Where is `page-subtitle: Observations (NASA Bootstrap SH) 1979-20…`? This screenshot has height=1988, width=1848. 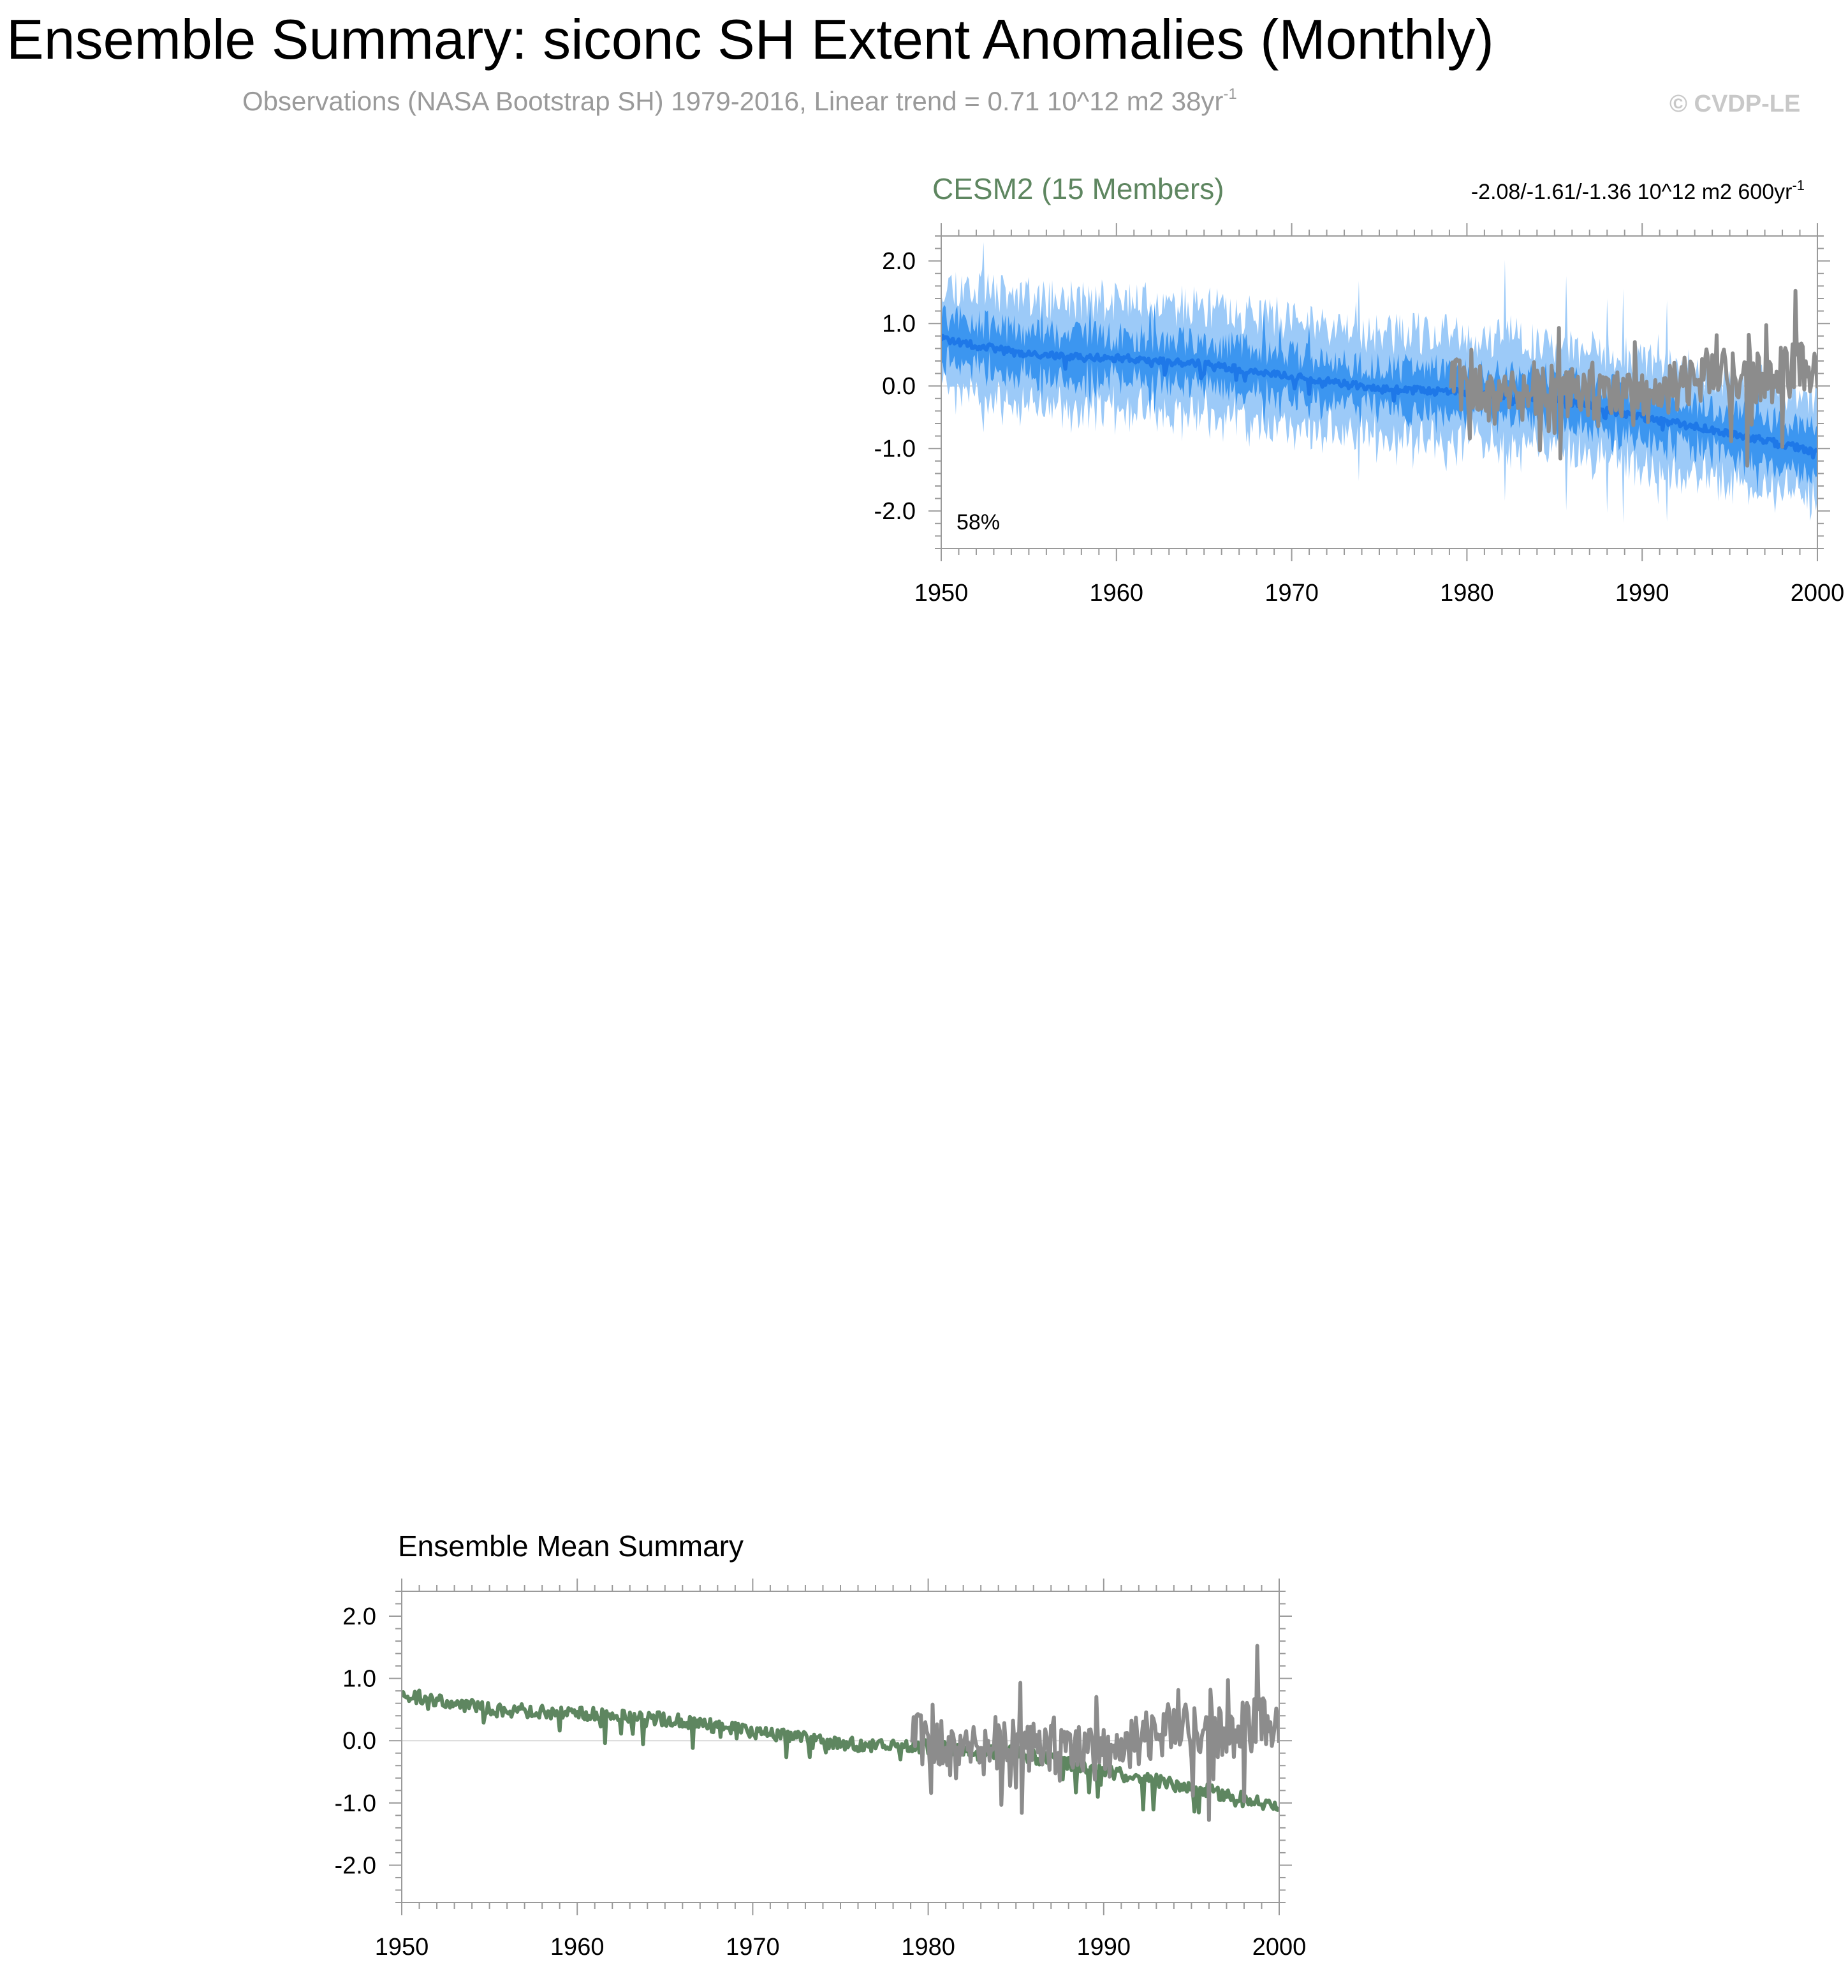 page-subtitle: Observations (NASA Bootstrap SH) 1979-20… is located at coordinates (739, 101).